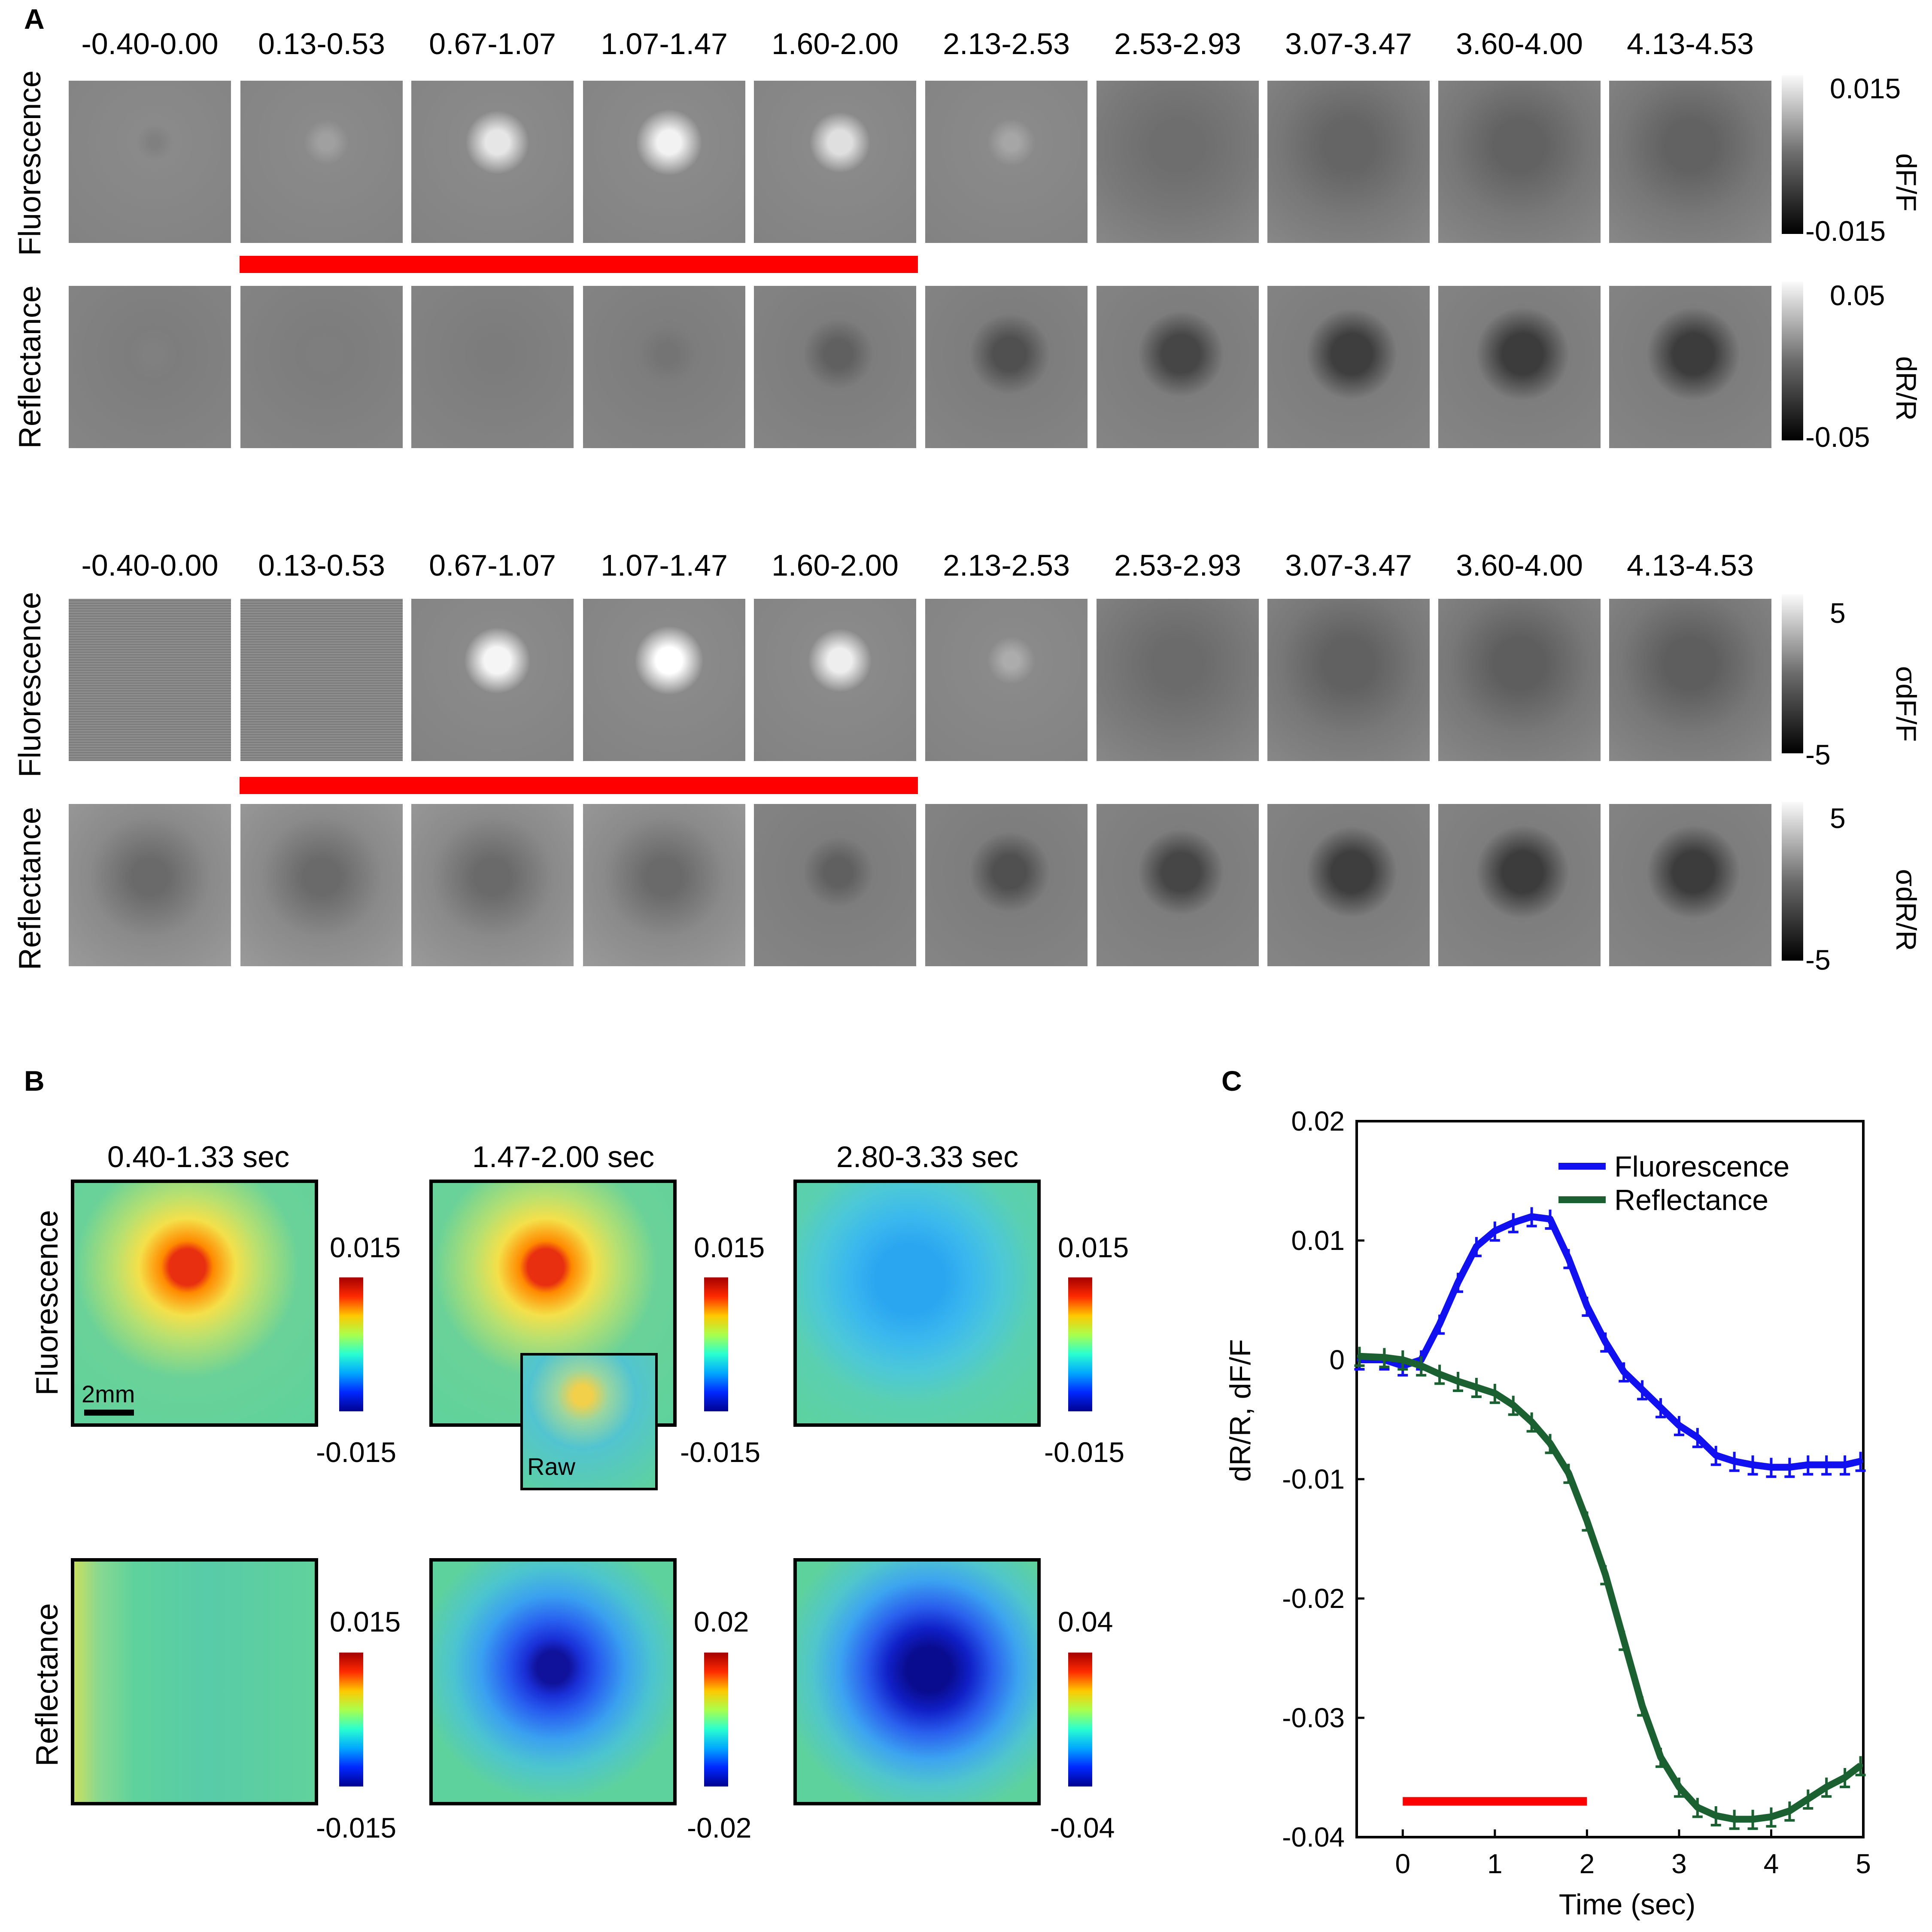 This screenshot has height=1932, width=1932. What do you see at coordinates (722, 1622) in the screenshot?
I see `b-refl-cbar-2-max: 0.02` at bounding box center [722, 1622].